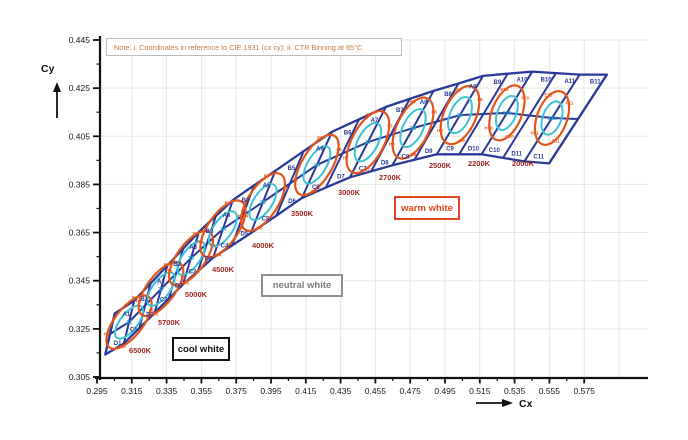 Image resolution: width=688 pixels, height=440 pixels. Describe the element at coordinates (132, 391) in the screenshot. I see `x-tick-label: 0.315` at that location.